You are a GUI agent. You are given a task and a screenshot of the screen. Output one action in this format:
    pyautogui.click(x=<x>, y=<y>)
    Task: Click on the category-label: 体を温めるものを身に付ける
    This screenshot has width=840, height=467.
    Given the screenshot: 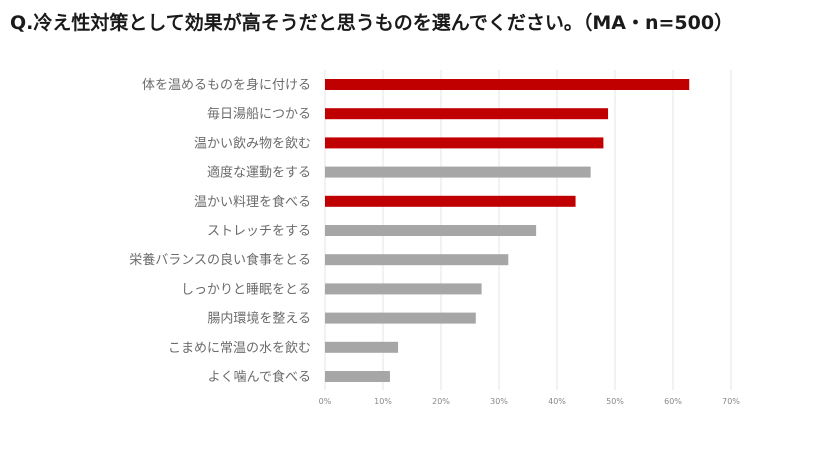 What is the action you would take?
    pyautogui.click(x=226, y=85)
    